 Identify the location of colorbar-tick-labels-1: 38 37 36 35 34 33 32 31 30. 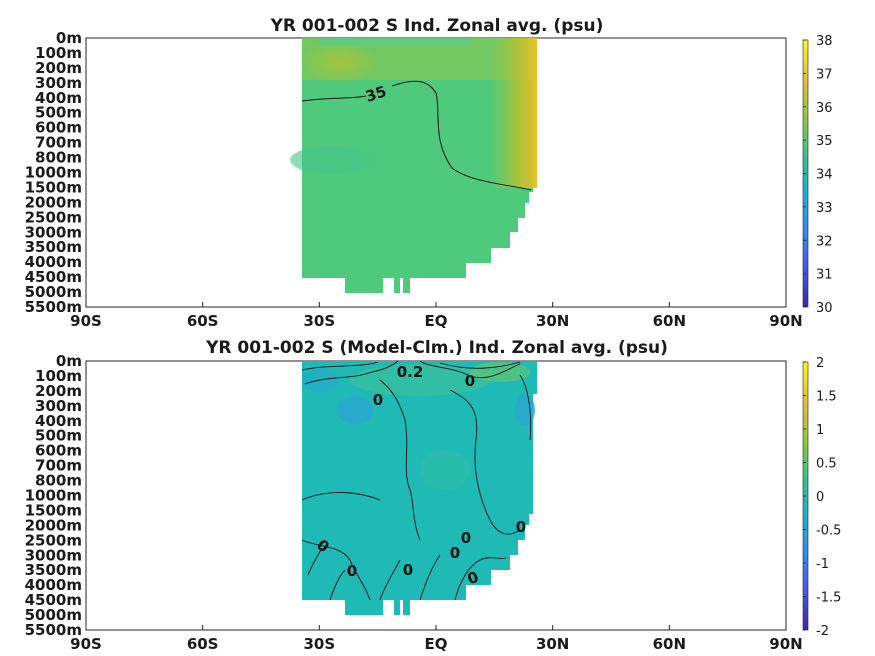
(818, 175).